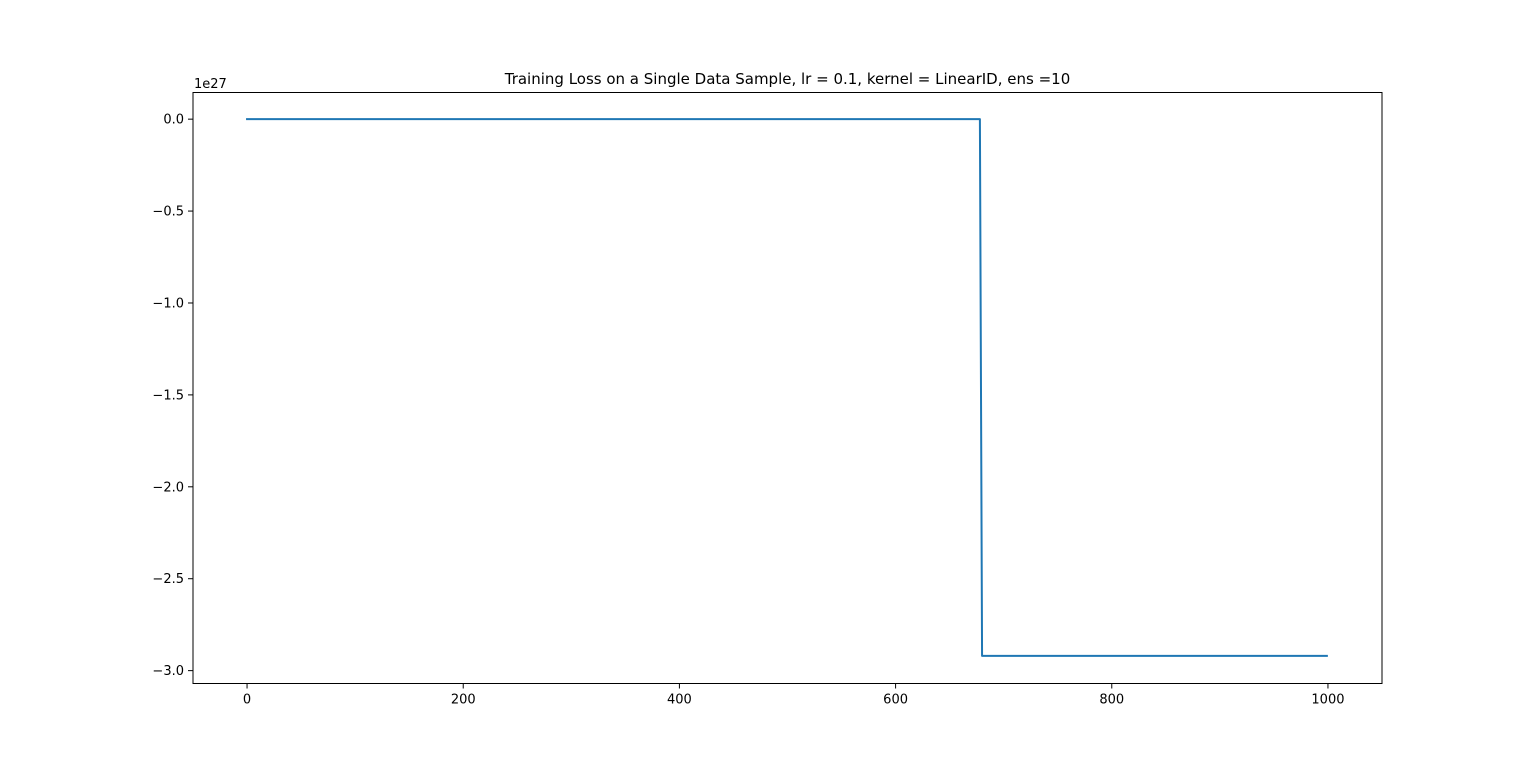 The height and width of the screenshot is (771, 1536). Describe the element at coordinates (1327, 700) in the screenshot. I see `x-tick-label: 1000` at that location.